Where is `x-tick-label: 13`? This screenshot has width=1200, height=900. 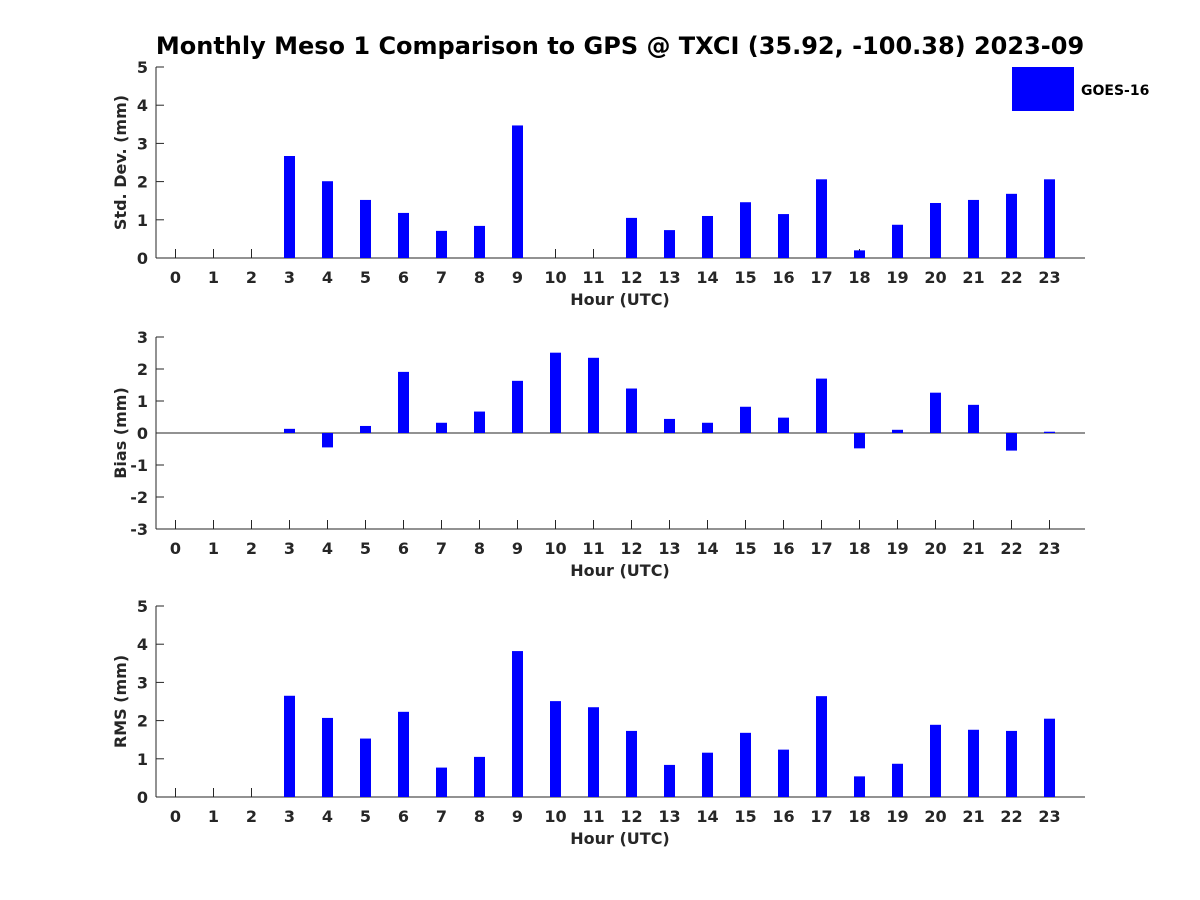 x-tick-label: 13 is located at coordinates (669, 277).